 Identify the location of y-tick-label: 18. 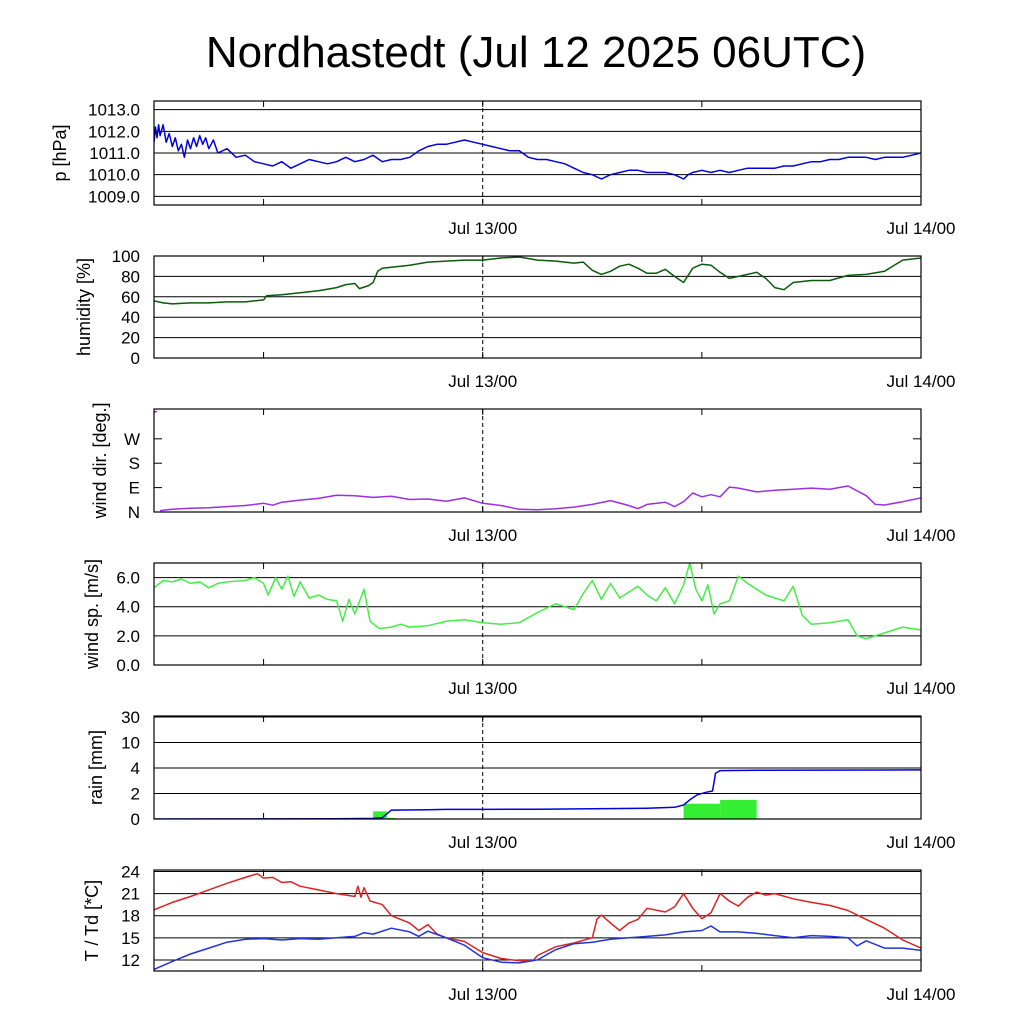
(130, 916).